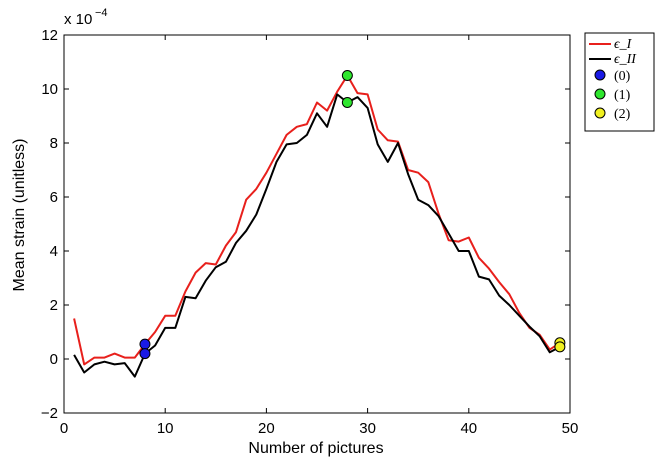 The height and width of the screenshot is (457, 655). Describe the element at coordinates (54, 197) in the screenshot. I see `y-tick-label: 6` at that location.